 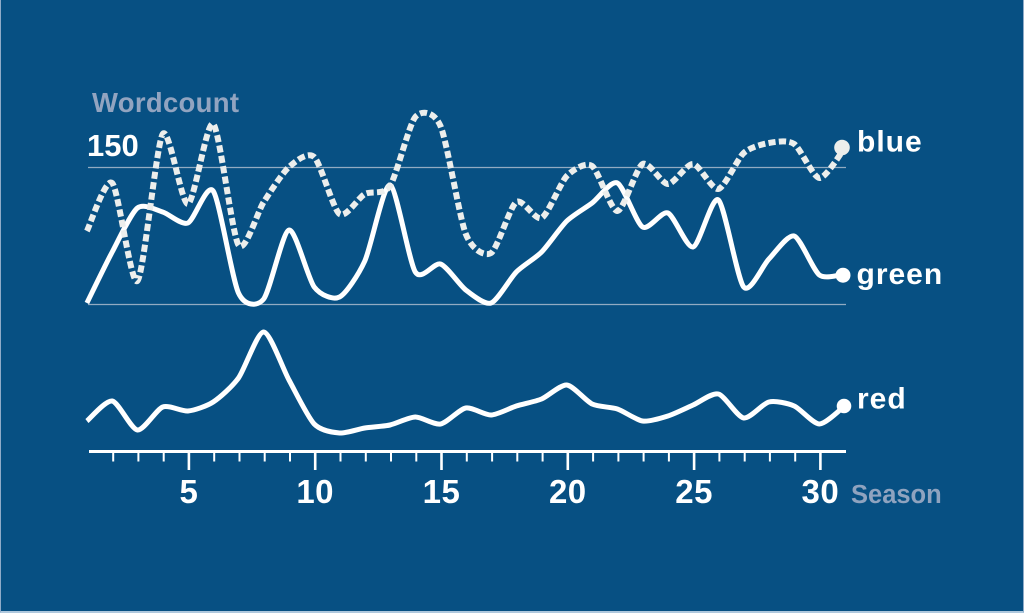 I want to click on svg-text: green, so click(x=900, y=274).